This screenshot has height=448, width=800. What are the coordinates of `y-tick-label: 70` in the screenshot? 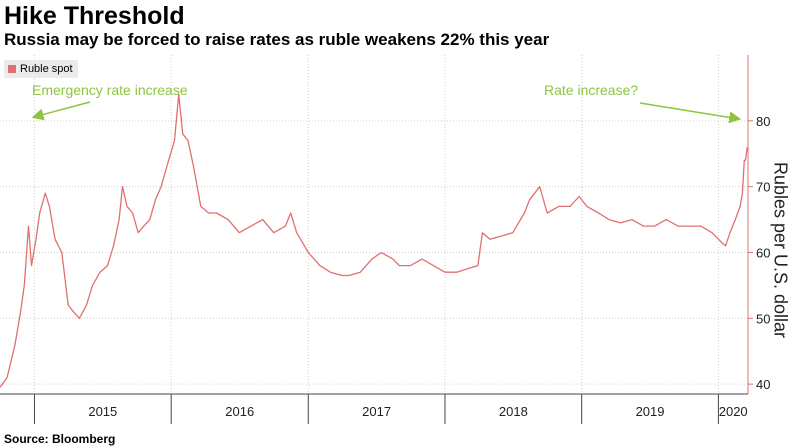 It's located at (763, 187).